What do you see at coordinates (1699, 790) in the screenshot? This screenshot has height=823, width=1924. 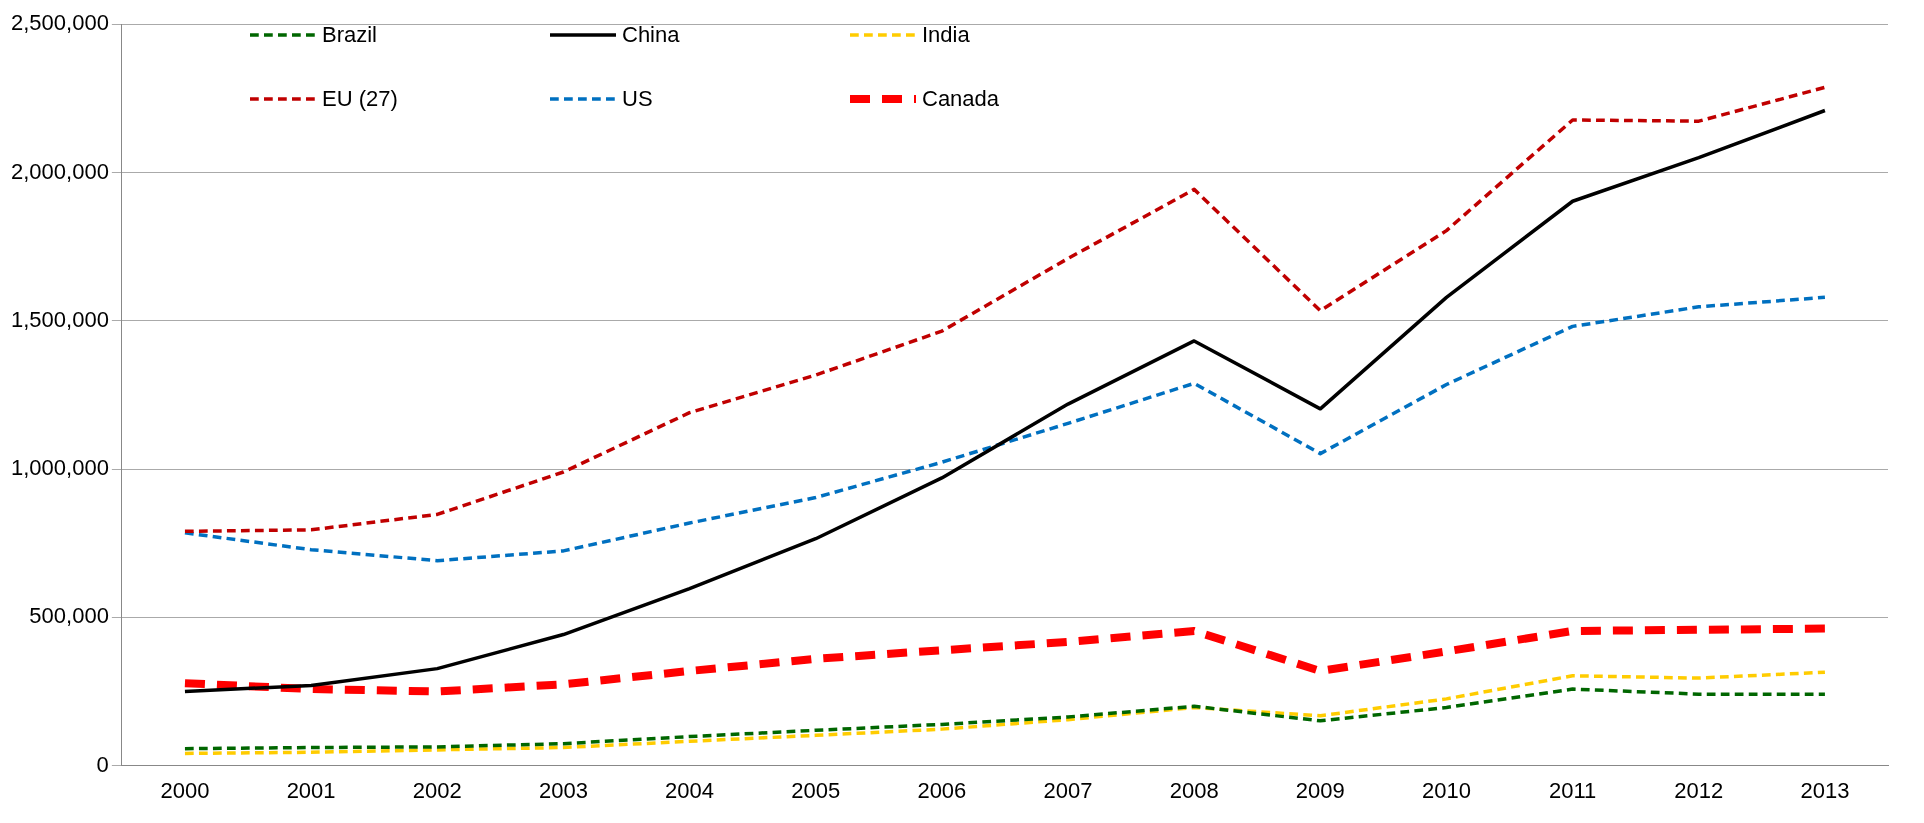 I see `x-tick-label: 2012` at bounding box center [1699, 790].